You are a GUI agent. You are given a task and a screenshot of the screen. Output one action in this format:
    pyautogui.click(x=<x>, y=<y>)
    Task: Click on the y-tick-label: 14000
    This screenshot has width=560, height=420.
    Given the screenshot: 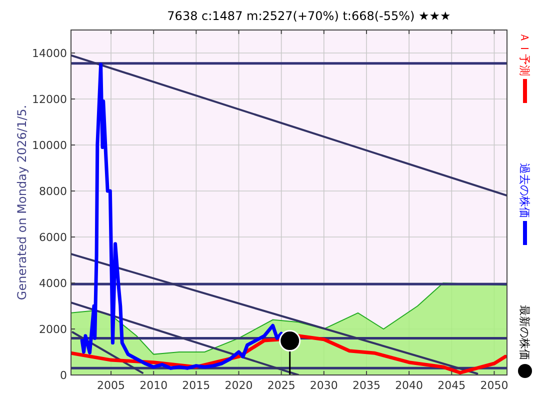 What is the action you would take?
    pyautogui.click(x=49, y=53)
    